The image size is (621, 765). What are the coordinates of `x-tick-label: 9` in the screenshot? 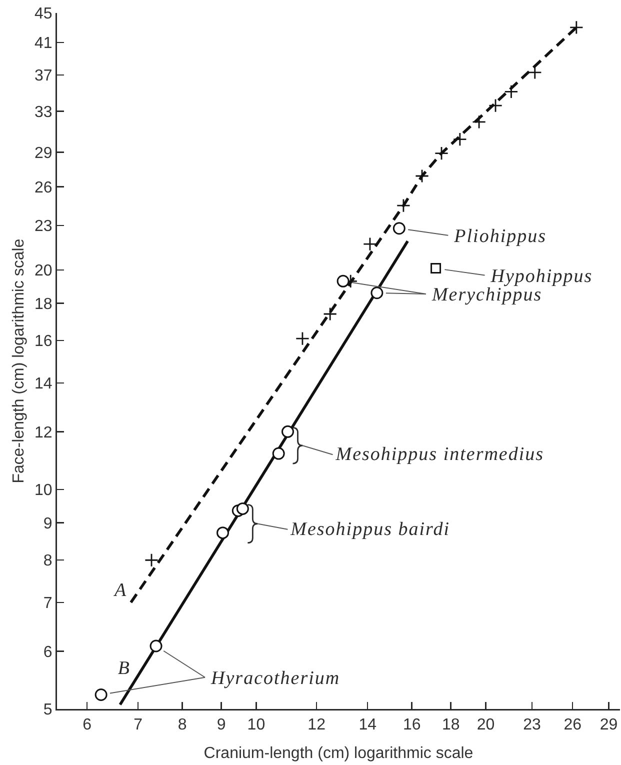 It's located at (221, 725).